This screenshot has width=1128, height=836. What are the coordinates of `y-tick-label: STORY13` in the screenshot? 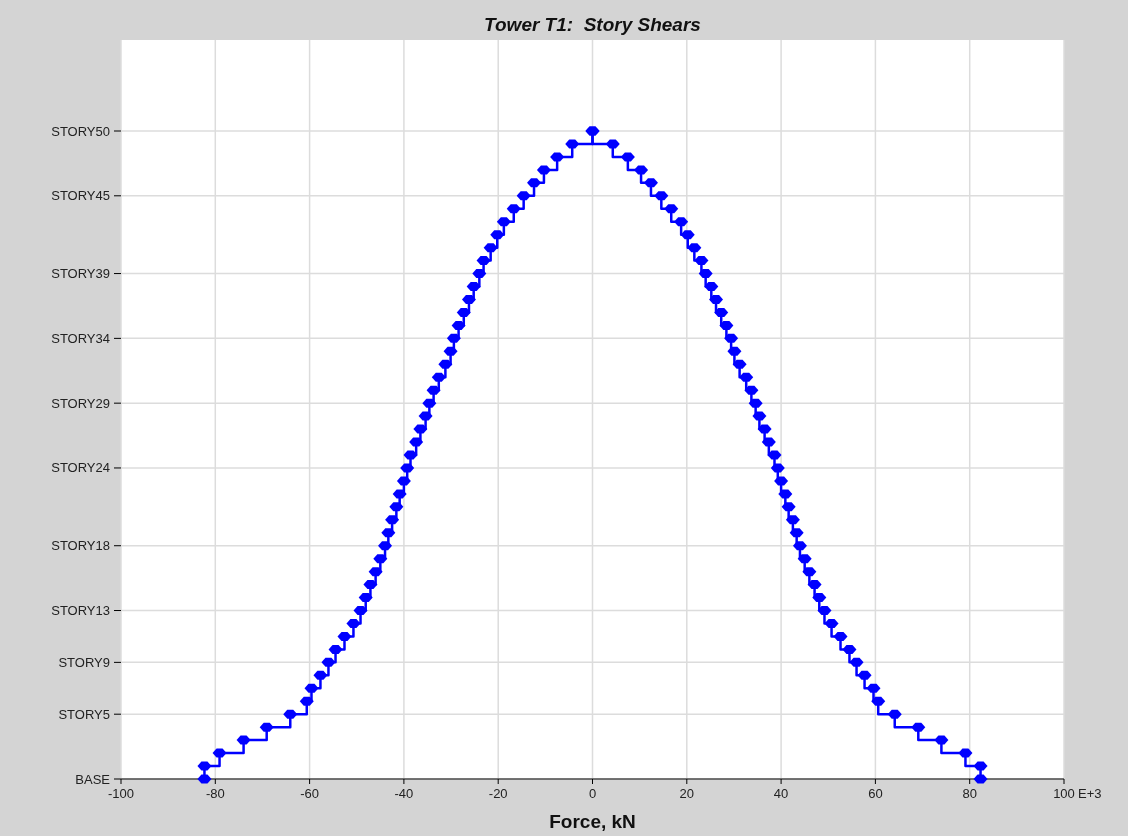 It's located at (80, 611).